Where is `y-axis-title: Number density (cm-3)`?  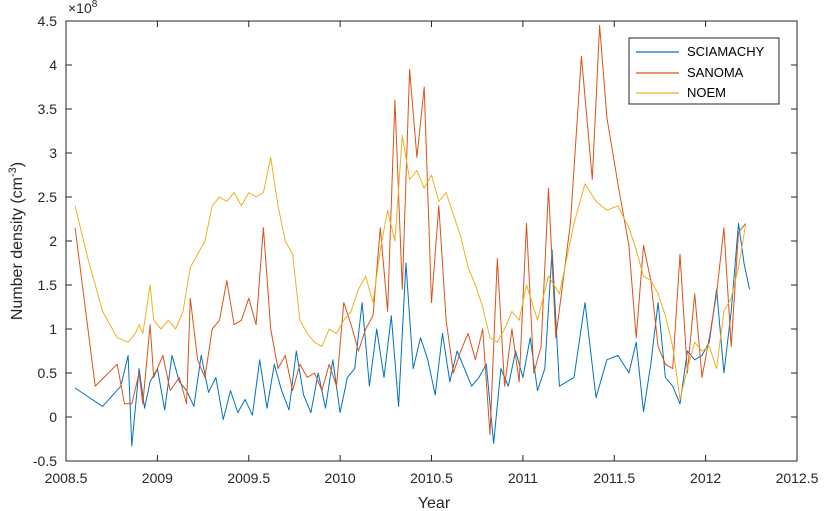 y-axis-title: Number density (cm-3) is located at coordinates (16, 241).